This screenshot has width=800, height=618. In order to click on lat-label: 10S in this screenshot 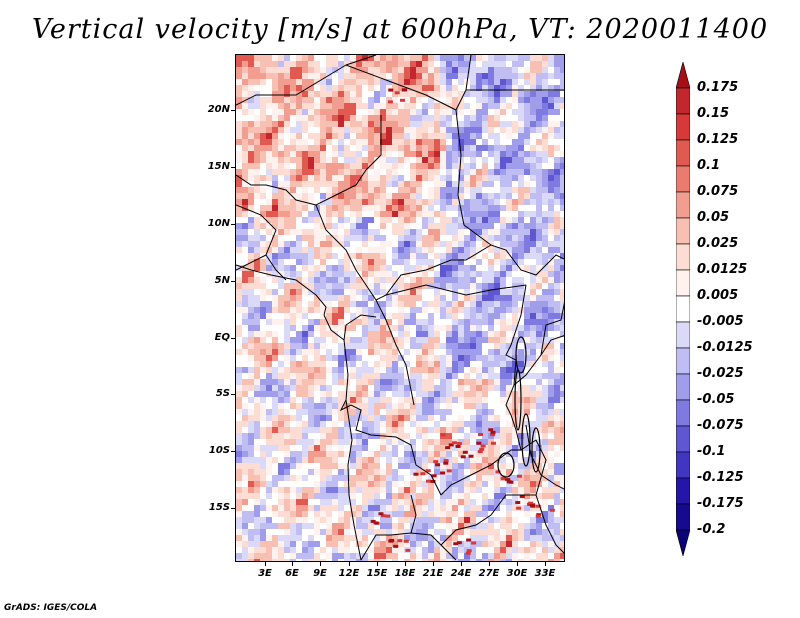, I will do `click(219, 450)`.